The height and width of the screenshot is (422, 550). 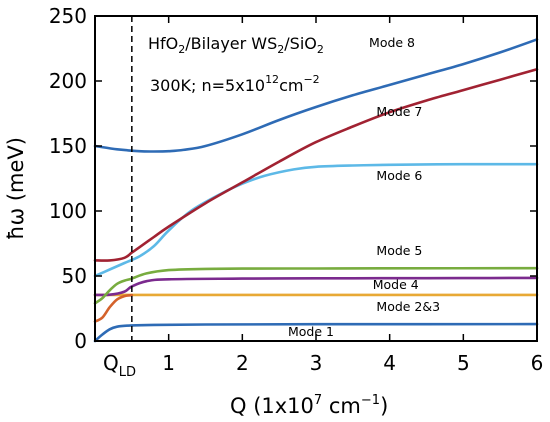 What do you see at coordinates (68, 81) in the screenshot?
I see `y-tick-label: 200` at bounding box center [68, 81].